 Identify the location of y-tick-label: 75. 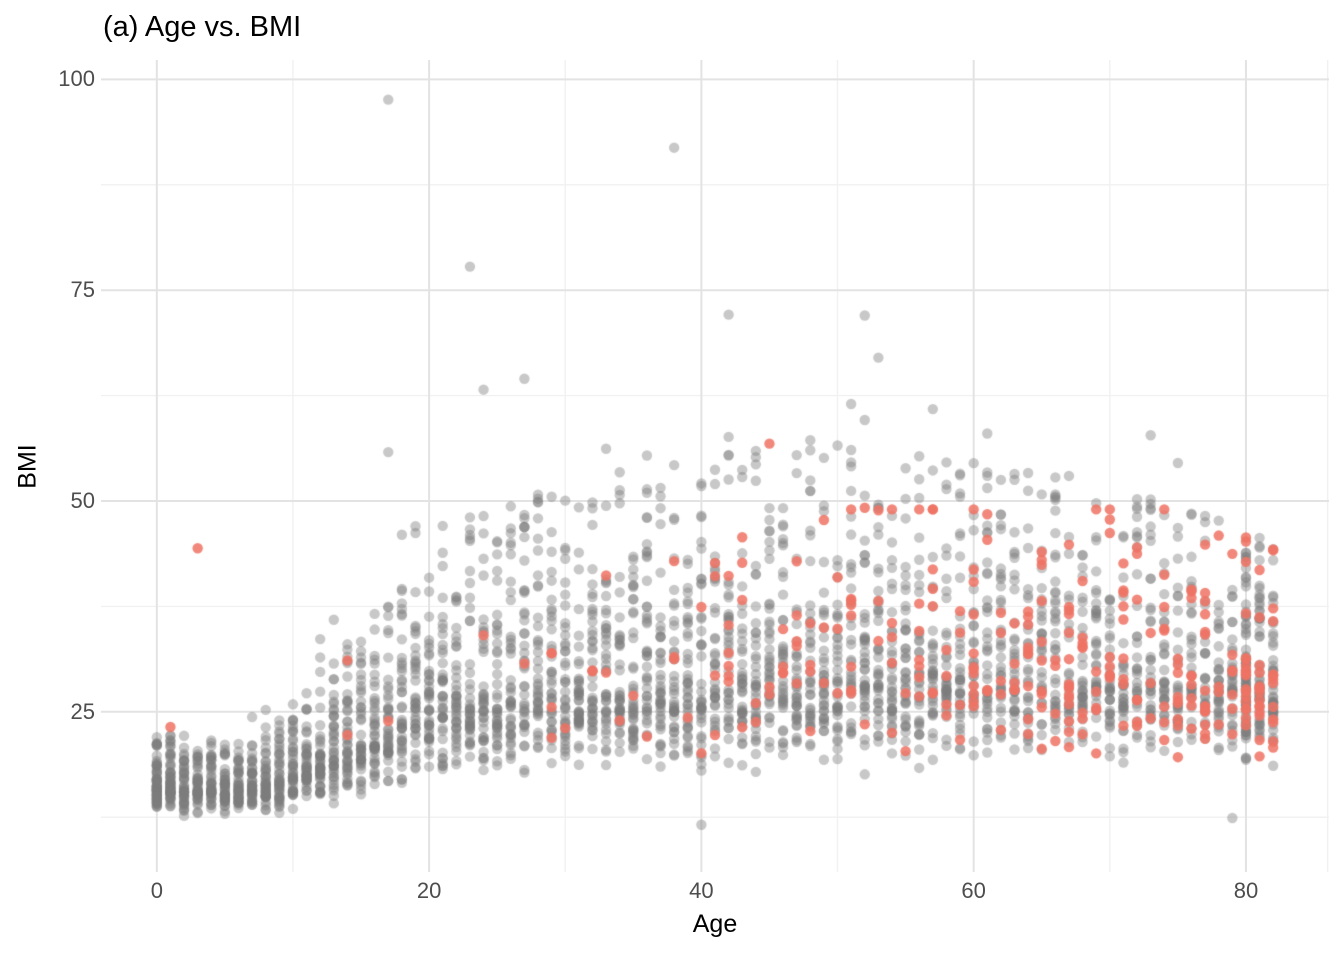
(82, 290).